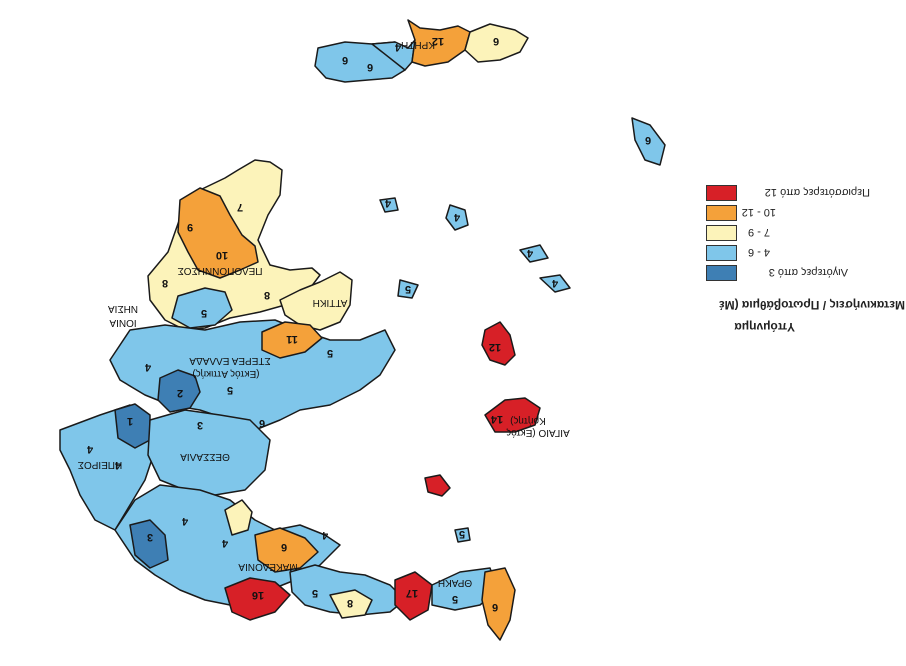 The height and width of the screenshot is (666, 906). I want to click on region-peloponnisos-blue, so click(202, 308).